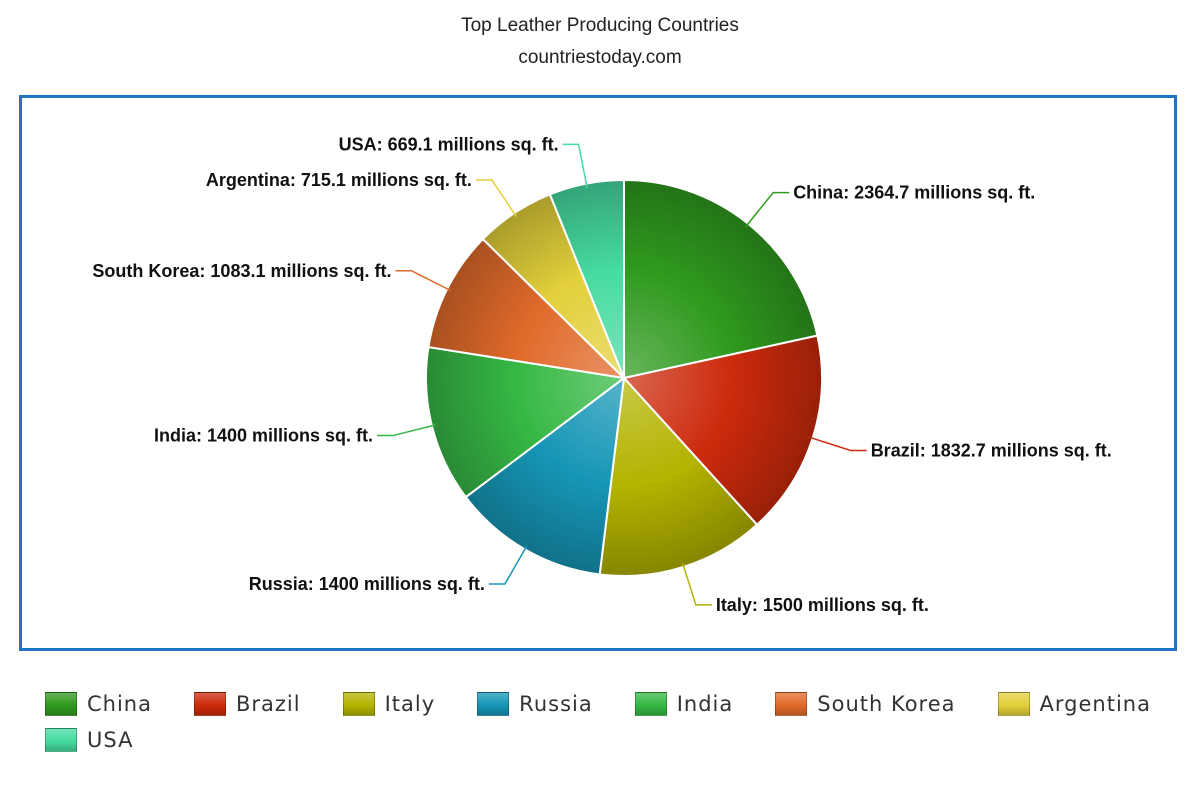 The image size is (1200, 800). Describe the element at coordinates (119, 704) in the screenshot. I see `legend-label: China` at that location.